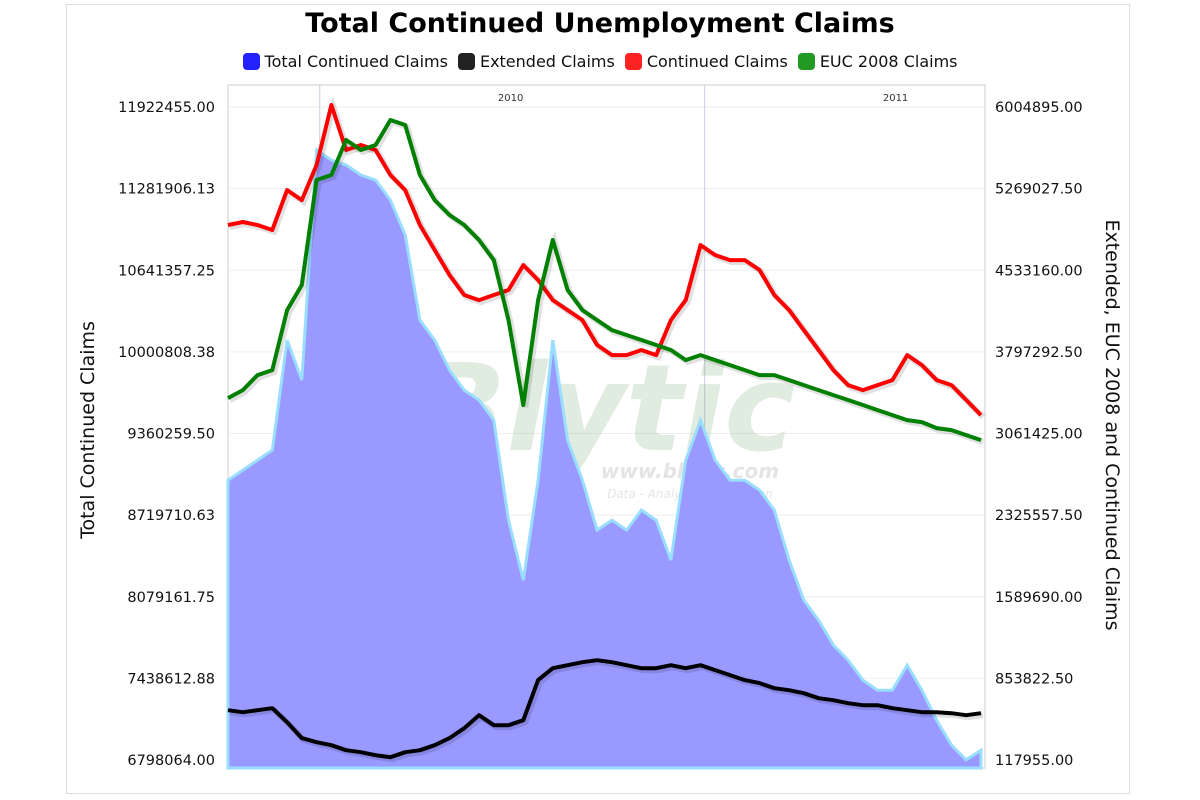 This screenshot has width=1200, height=800. I want to click on y-right-tick-label: 5269027.50, so click(1039, 190).